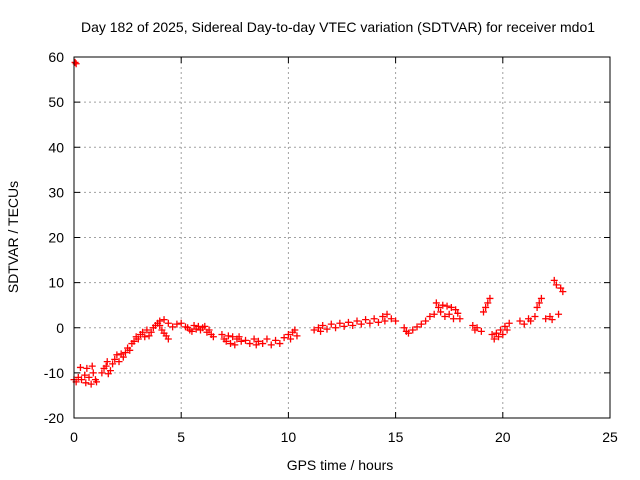 The height and width of the screenshot is (480, 640). What do you see at coordinates (181, 437) in the screenshot?
I see `x-tick-label: 5` at bounding box center [181, 437].